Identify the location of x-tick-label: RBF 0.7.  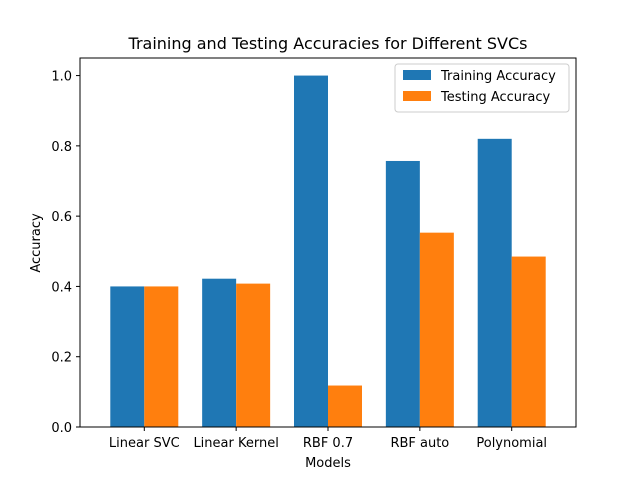
(328, 443).